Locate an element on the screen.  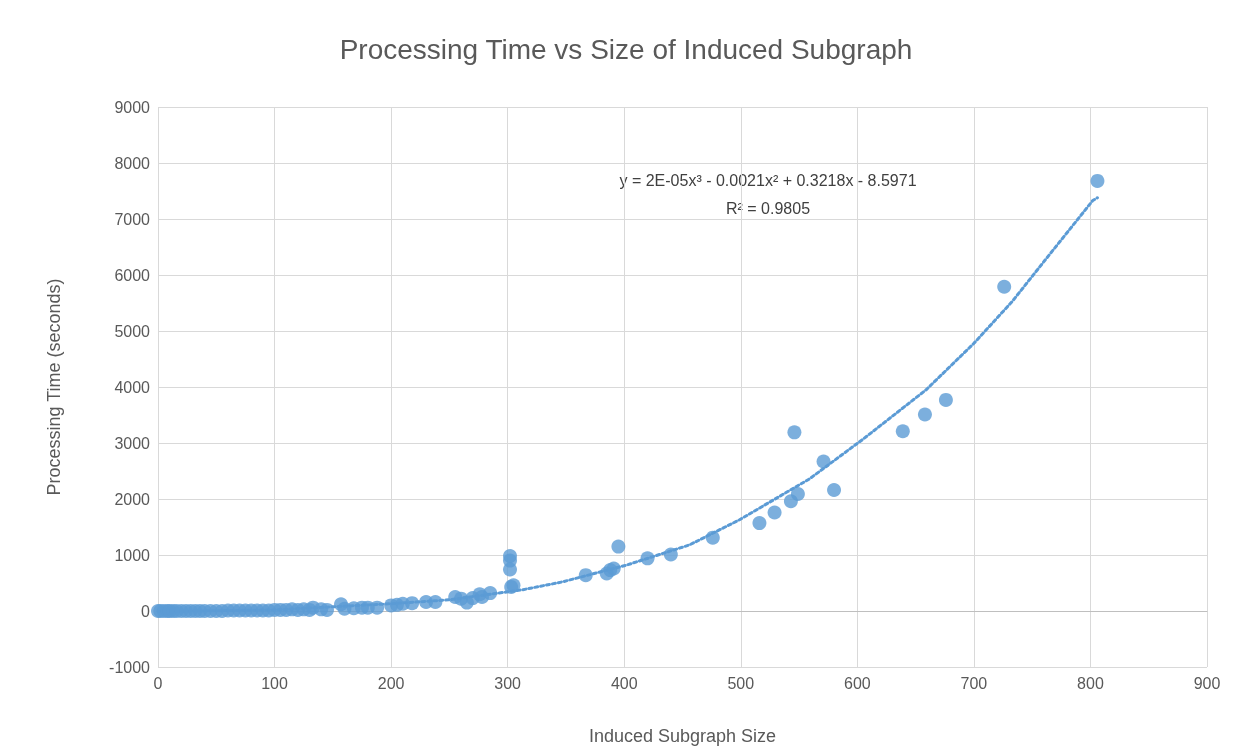
y-tick-label: -1000 is located at coordinates (130, 667).